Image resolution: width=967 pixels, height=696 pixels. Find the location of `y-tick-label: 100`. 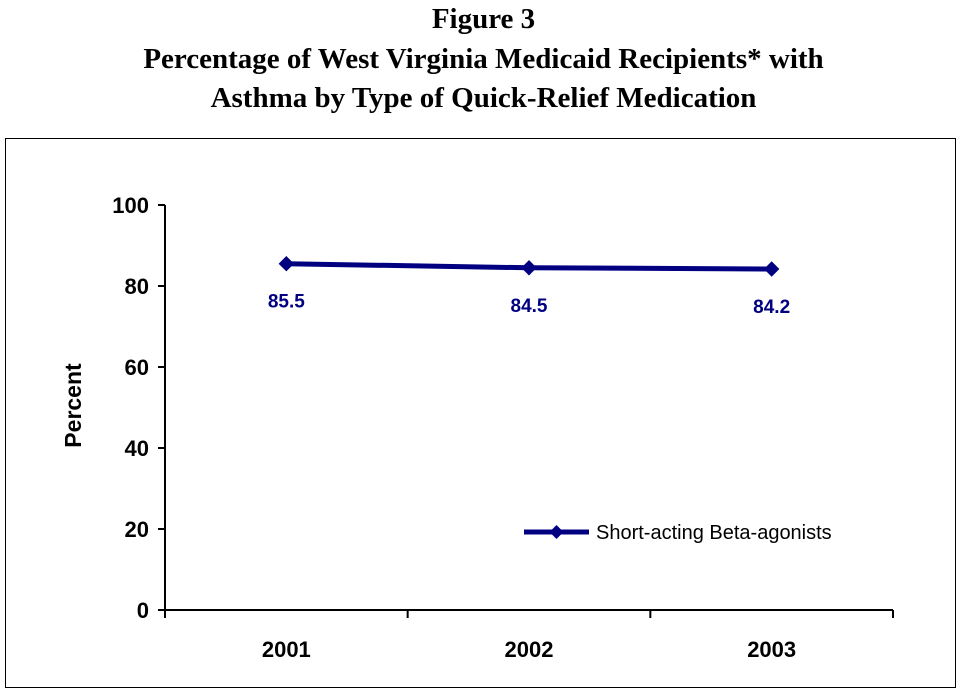

y-tick-label: 100 is located at coordinates (130, 205).